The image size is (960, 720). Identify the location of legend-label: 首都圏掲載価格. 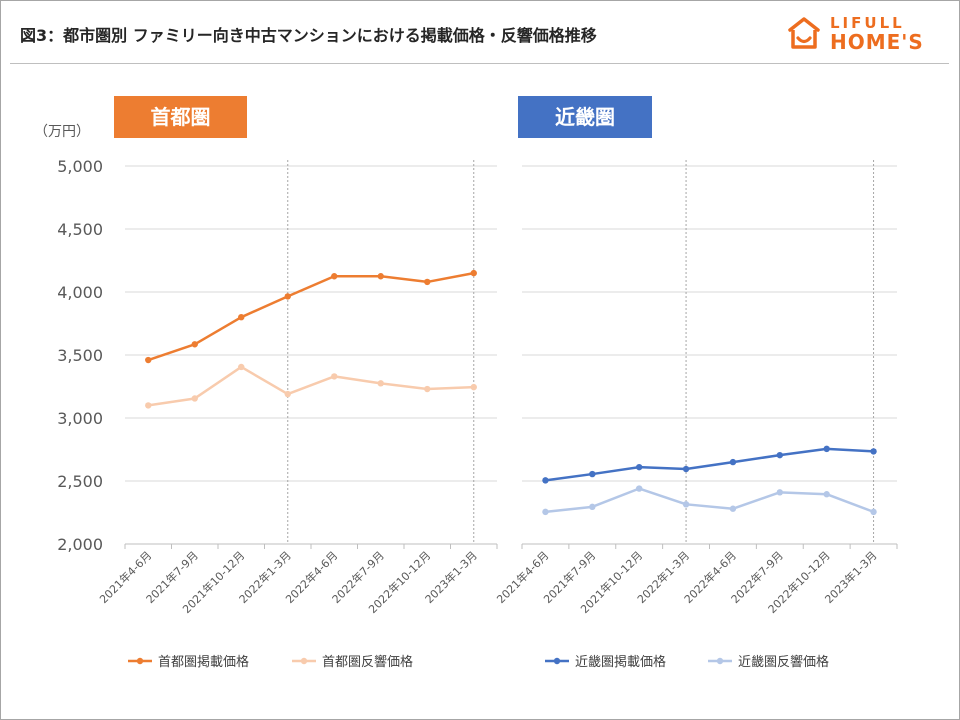
(203, 662).